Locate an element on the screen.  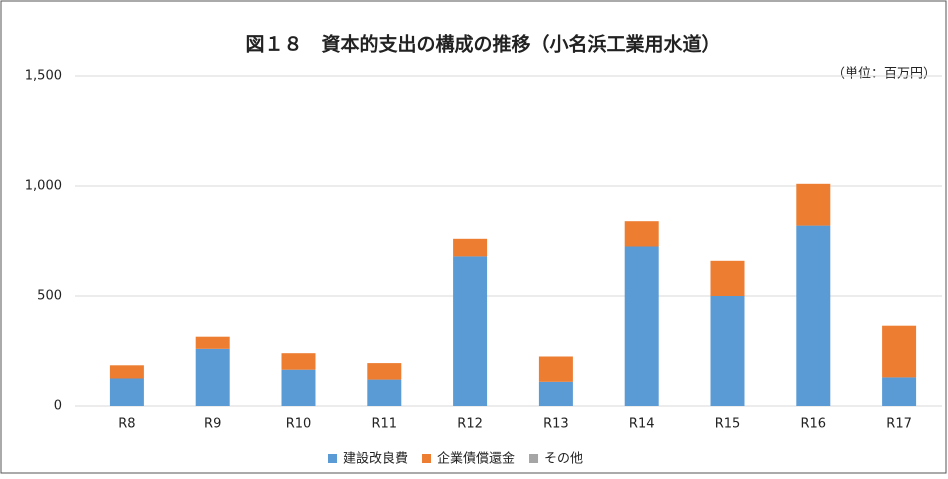
legend-label: 建設改良費 is located at coordinates (375, 459).